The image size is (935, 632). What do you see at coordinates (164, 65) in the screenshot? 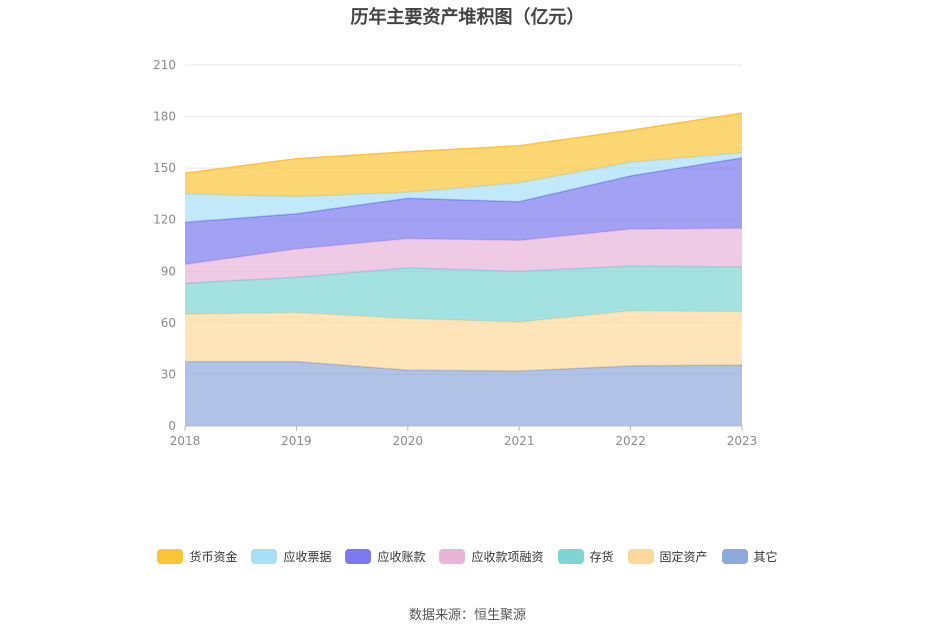
I see `y-tick-label: 210` at bounding box center [164, 65].